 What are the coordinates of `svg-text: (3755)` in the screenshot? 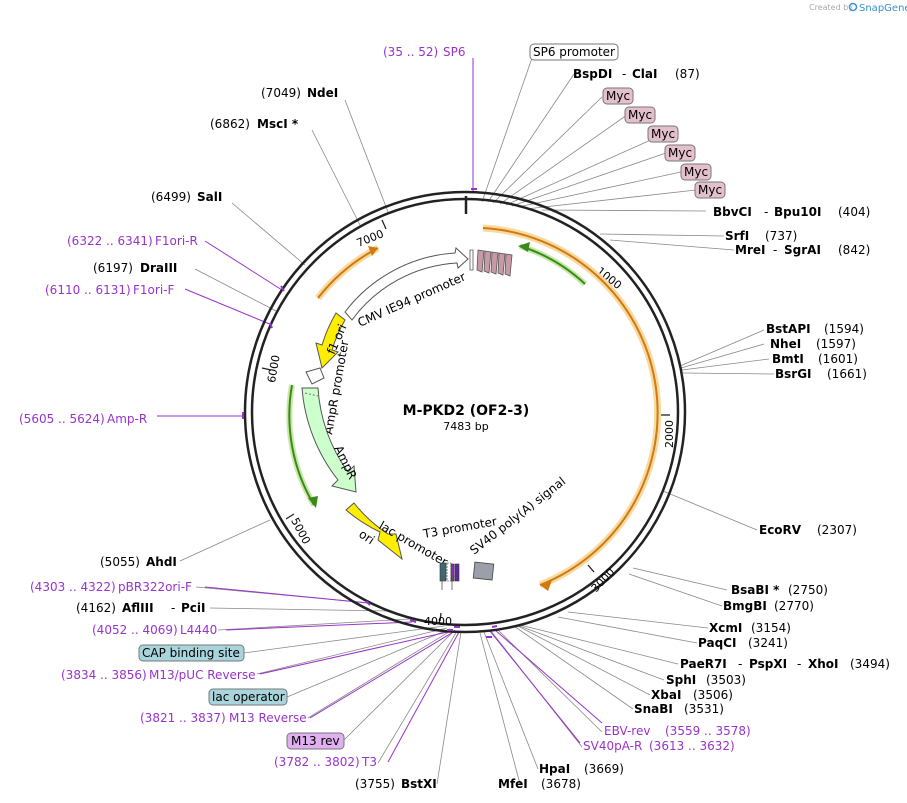 It's located at (375, 784).